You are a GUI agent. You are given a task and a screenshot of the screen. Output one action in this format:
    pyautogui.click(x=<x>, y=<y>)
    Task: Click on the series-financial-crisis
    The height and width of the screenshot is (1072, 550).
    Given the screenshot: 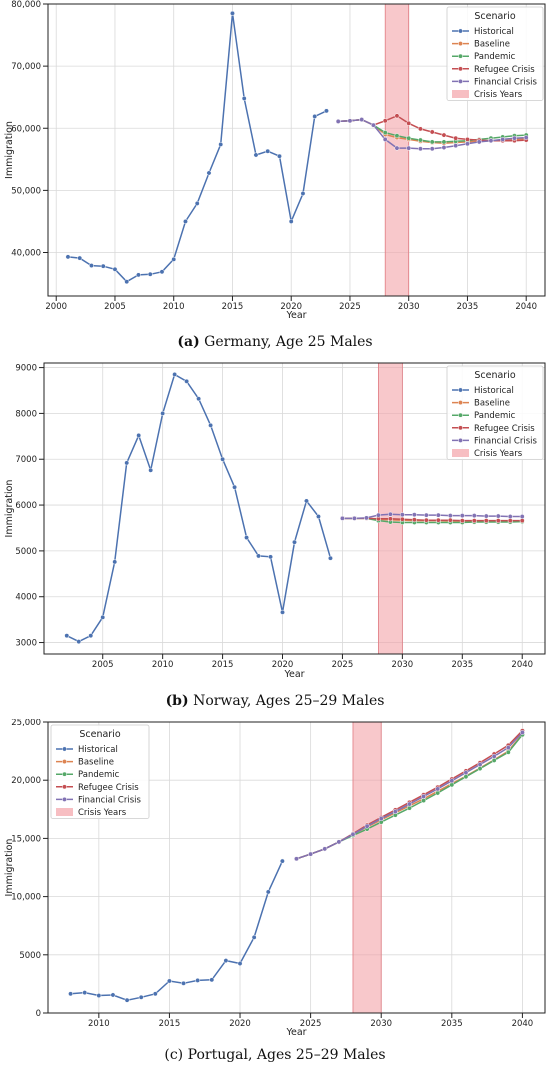 What is the action you would take?
    pyautogui.click(x=432, y=134)
    